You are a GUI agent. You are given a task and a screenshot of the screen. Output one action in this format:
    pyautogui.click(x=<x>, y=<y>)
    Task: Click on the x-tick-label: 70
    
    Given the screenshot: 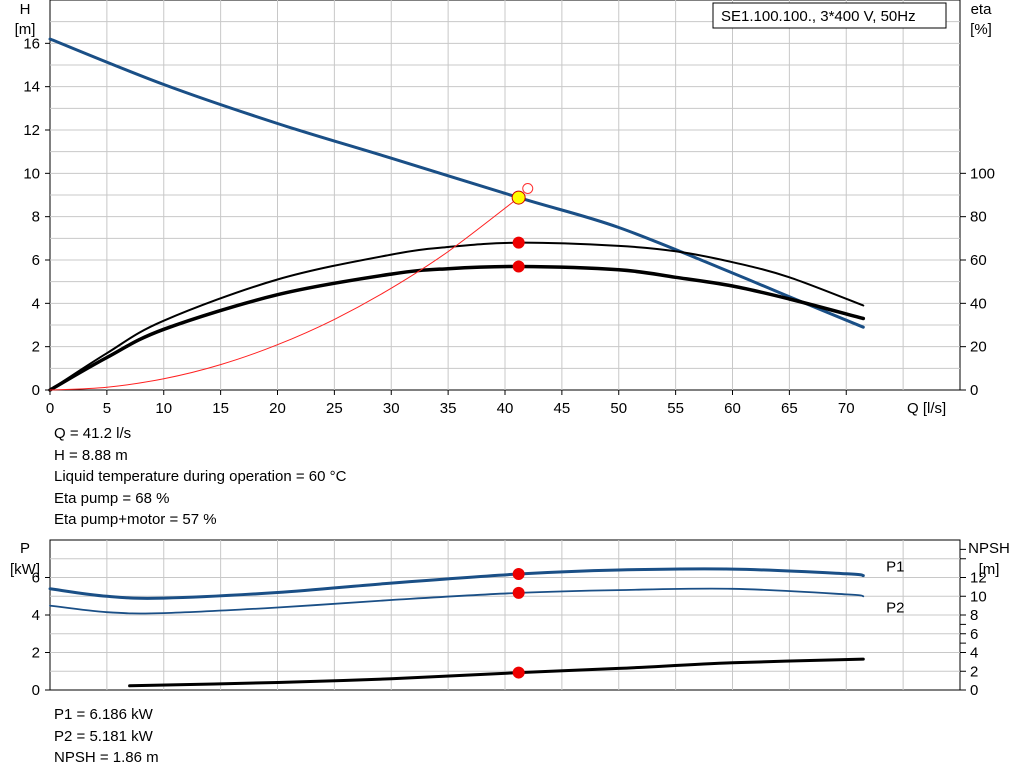 What is the action you would take?
    pyautogui.click(x=846, y=408)
    